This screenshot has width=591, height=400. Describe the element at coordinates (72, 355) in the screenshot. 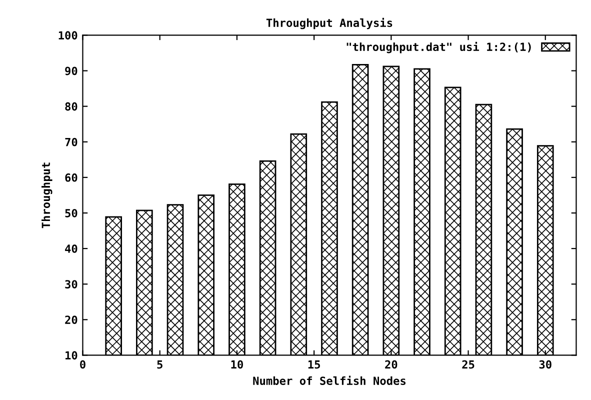

I see `y-tick-label: 10` at that location.